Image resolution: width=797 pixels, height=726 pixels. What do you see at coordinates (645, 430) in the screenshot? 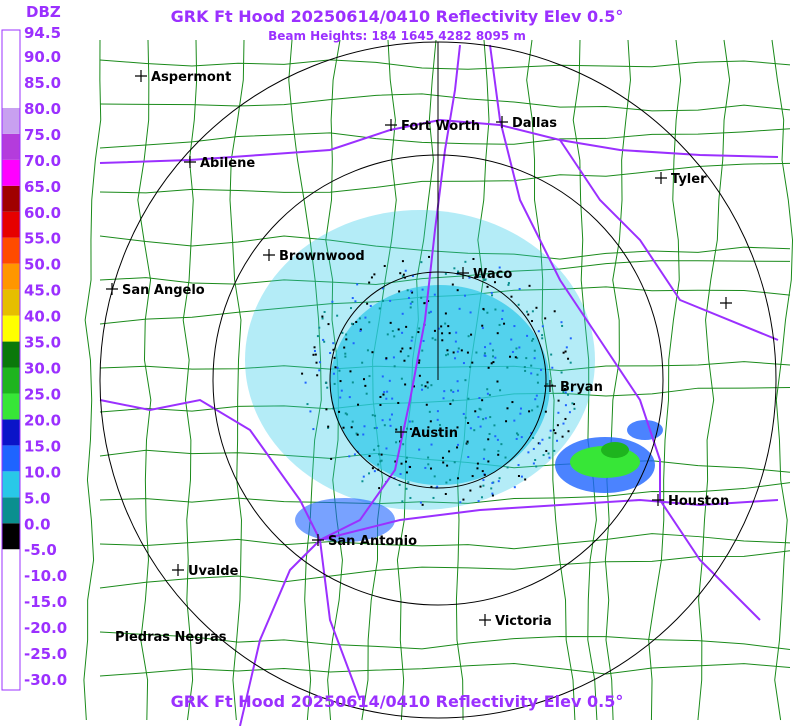
I see `echo-storm` at bounding box center [645, 430].